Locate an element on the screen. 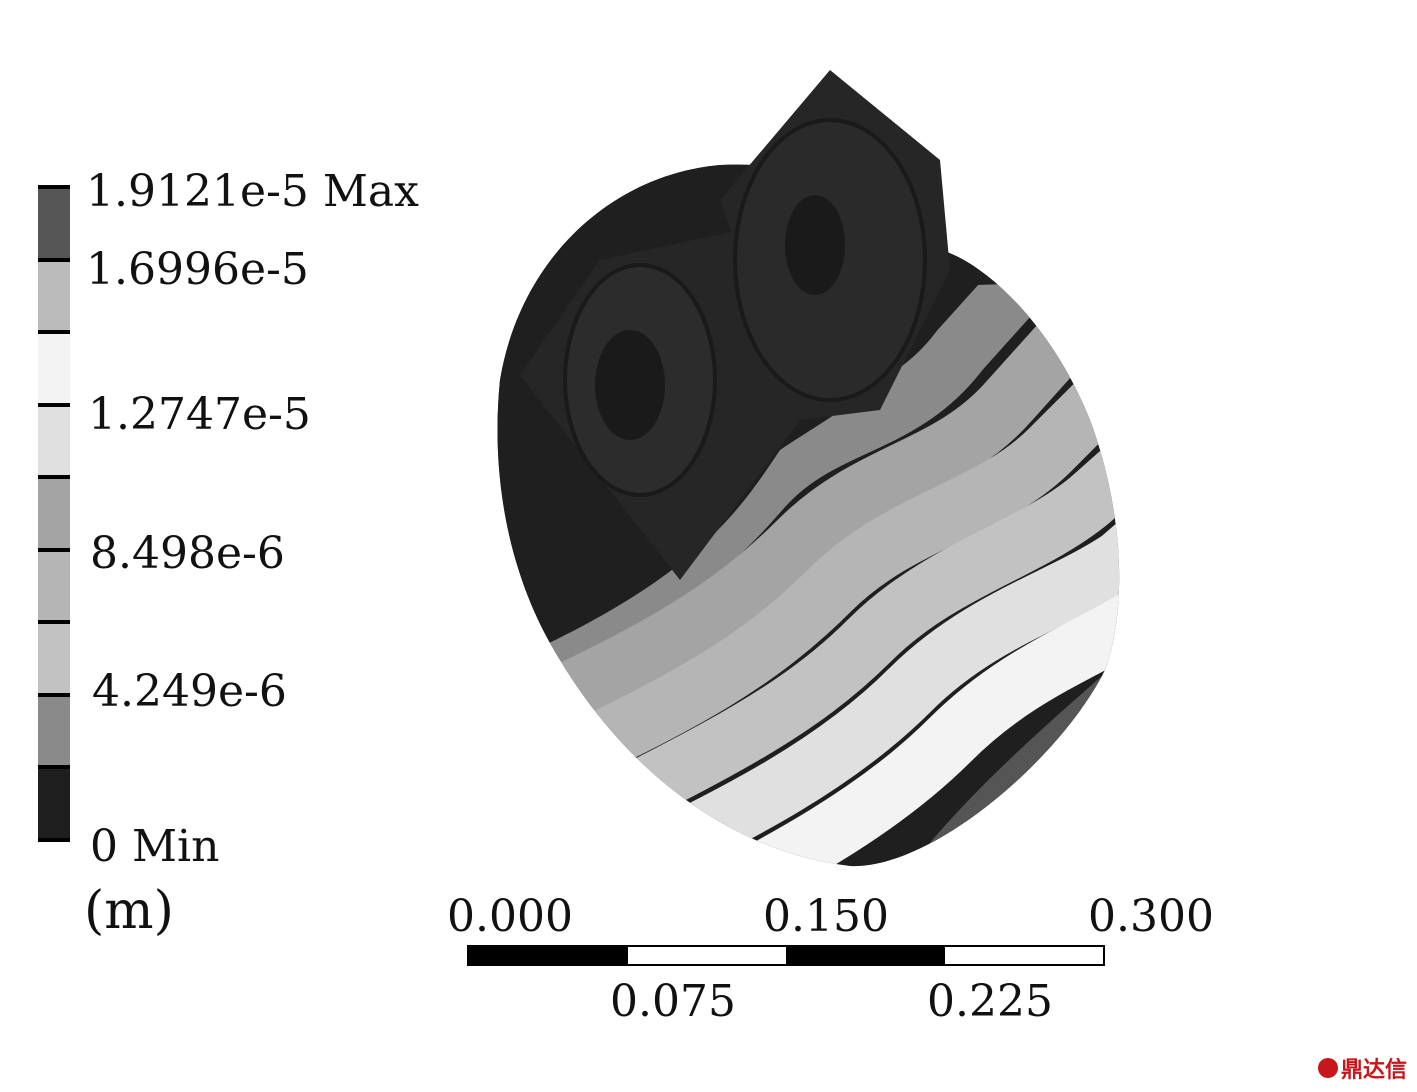  legend-label-4: 4.249e-6 is located at coordinates (189, 691).